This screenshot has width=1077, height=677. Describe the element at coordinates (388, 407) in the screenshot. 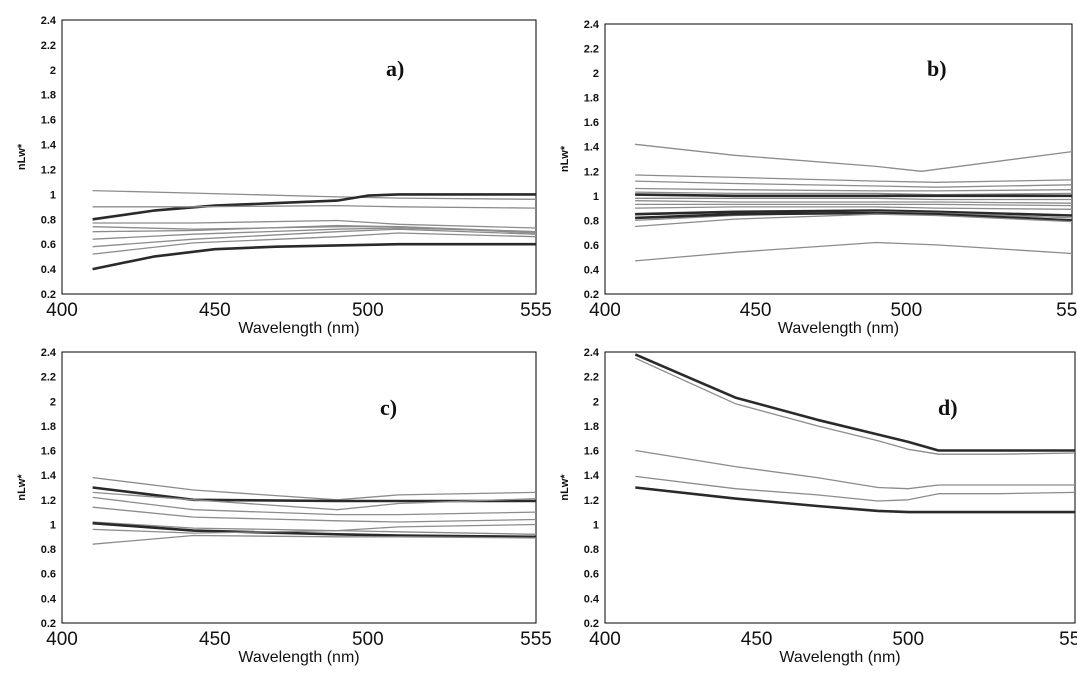

I see `panel-label: c)` at that location.